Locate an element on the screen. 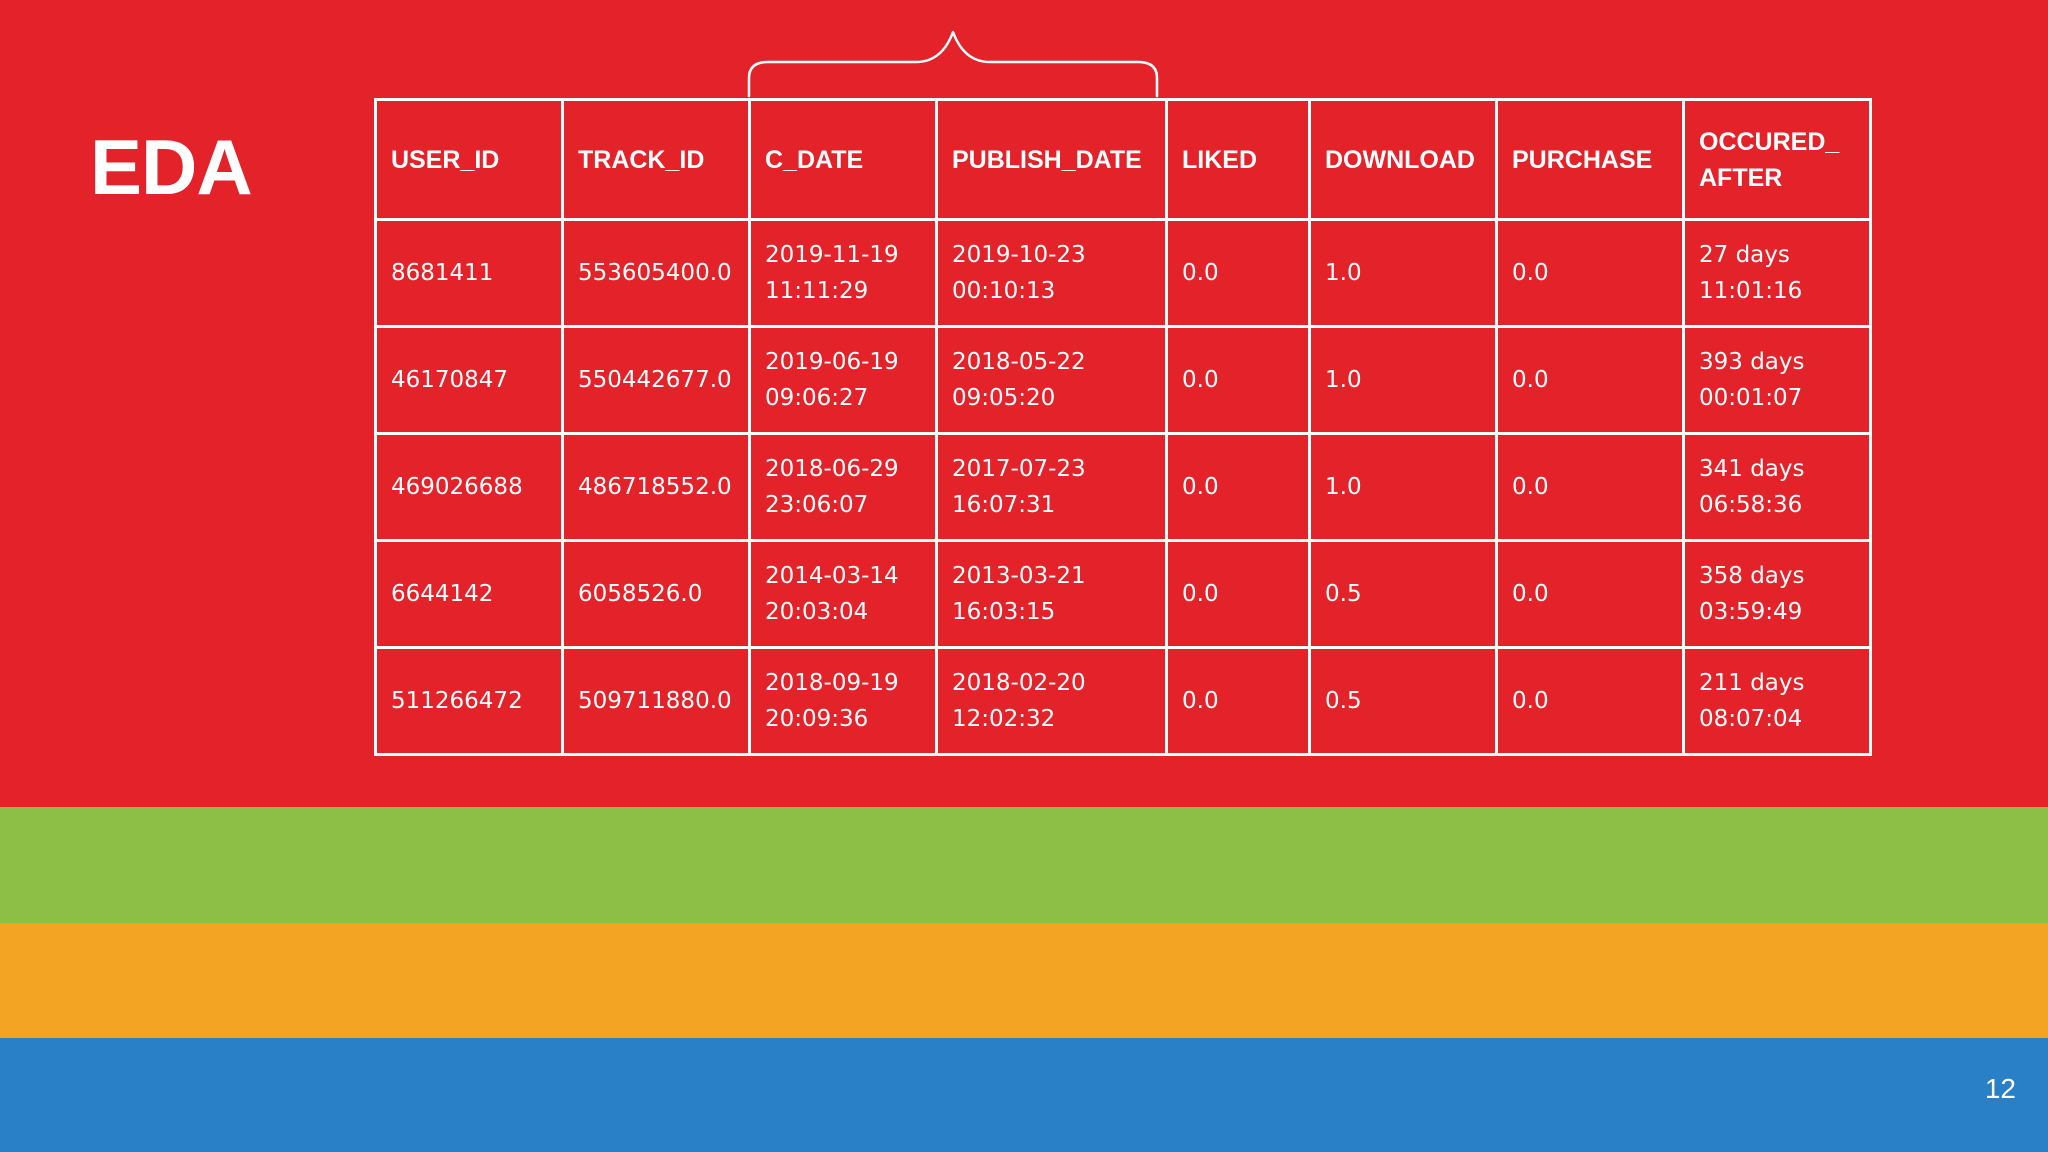 The image size is (2048, 1152). table-cell: 8681411 is located at coordinates (469, 273).